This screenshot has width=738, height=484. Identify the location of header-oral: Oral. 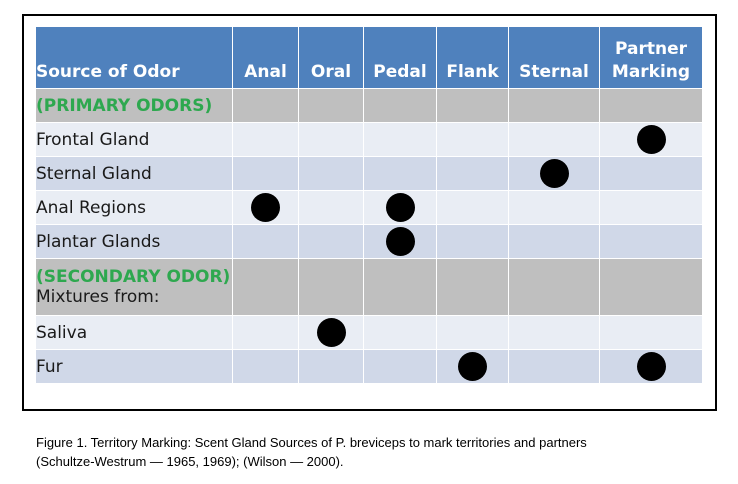
(331, 57).